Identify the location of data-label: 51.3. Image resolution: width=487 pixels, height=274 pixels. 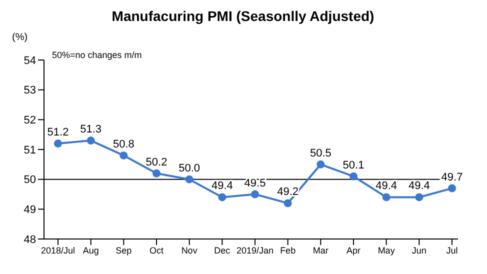
(91, 130).